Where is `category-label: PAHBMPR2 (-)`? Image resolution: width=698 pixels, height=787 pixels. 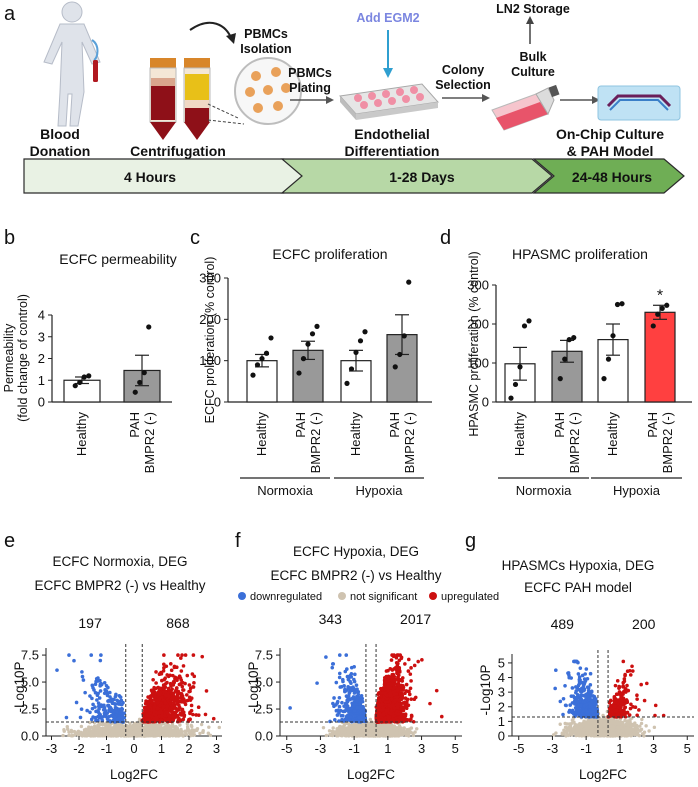 category-label: PAHBMPR2 (-) is located at coordinates (308, 442).